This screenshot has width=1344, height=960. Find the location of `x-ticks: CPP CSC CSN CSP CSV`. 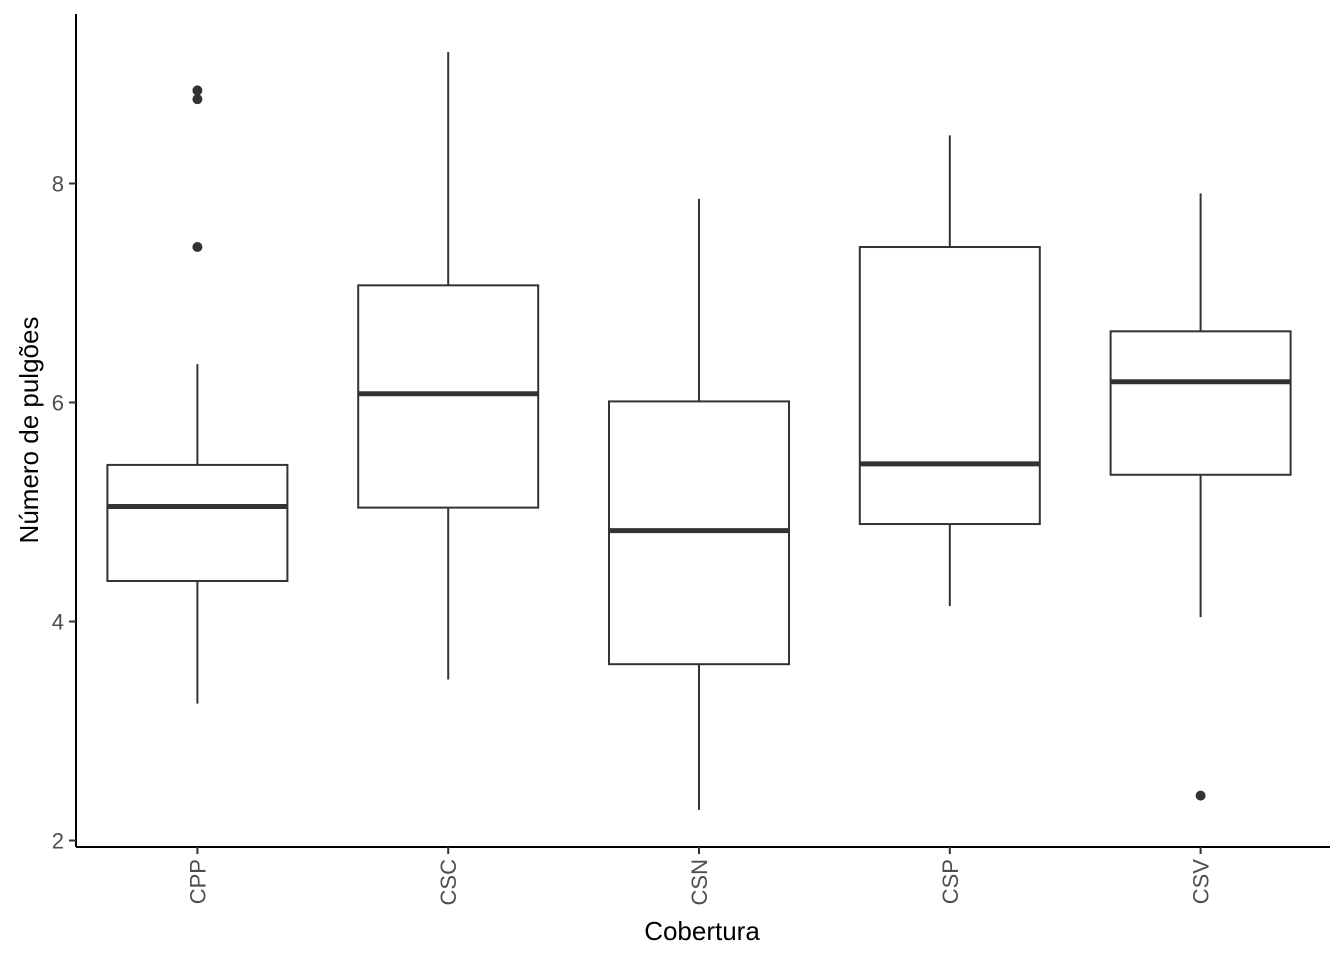

x-ticks: CPP CSC CSN CSP CSV is located at coordinates (699, 876).